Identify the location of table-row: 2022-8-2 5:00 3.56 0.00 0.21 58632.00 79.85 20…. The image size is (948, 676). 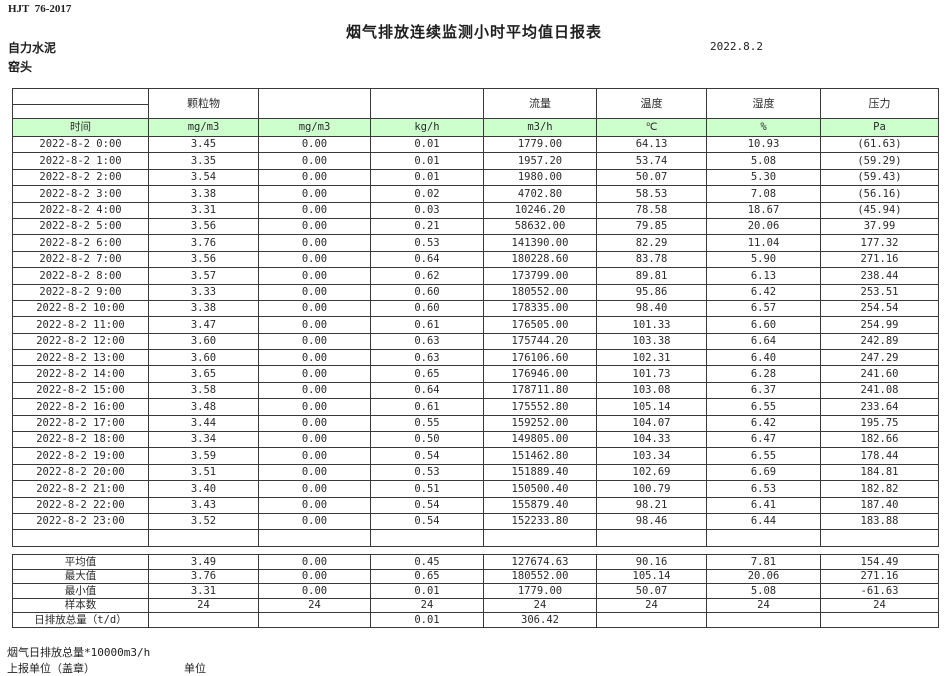
(475, 226).